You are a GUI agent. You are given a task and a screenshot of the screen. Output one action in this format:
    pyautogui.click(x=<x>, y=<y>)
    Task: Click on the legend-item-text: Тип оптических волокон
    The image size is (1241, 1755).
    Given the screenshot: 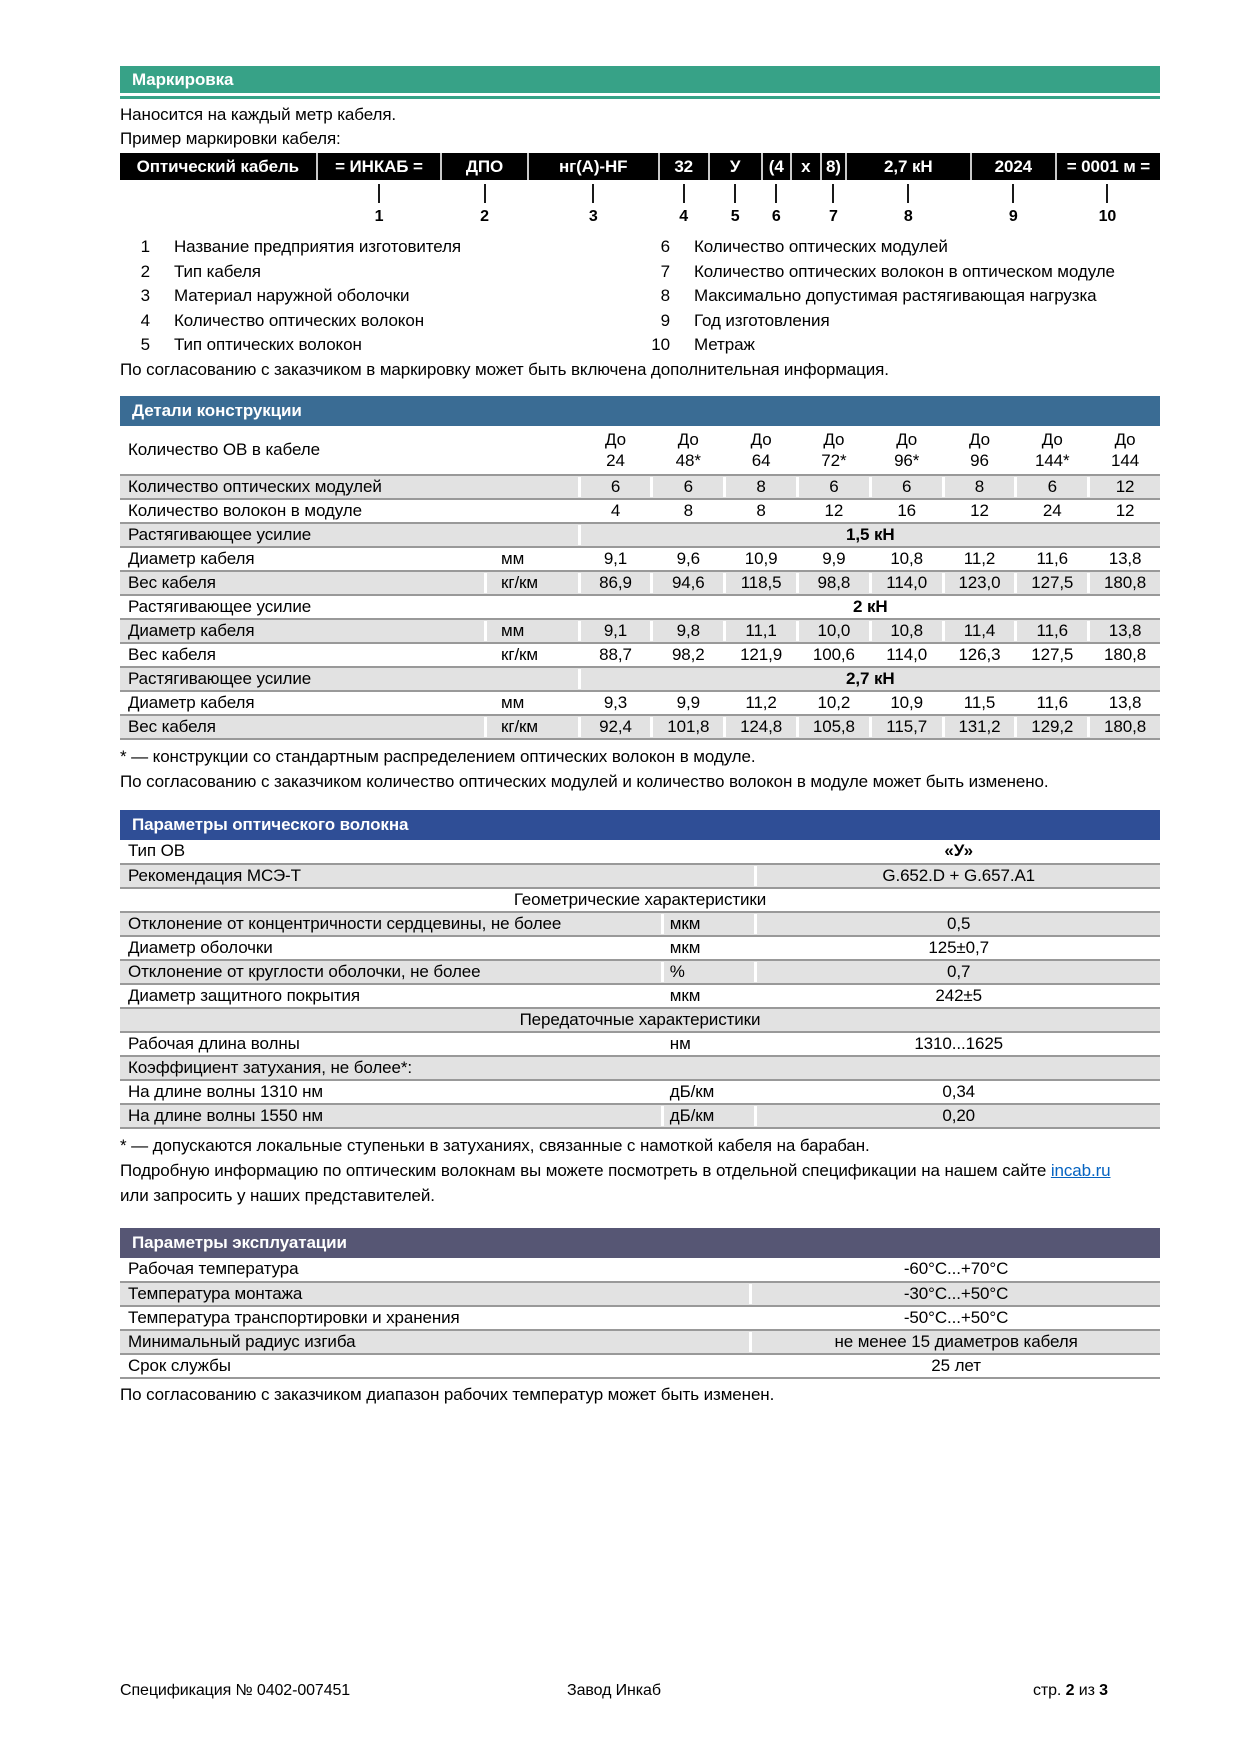 What is the action you would take?
    pyautogui.click(x=268, y=344)
    